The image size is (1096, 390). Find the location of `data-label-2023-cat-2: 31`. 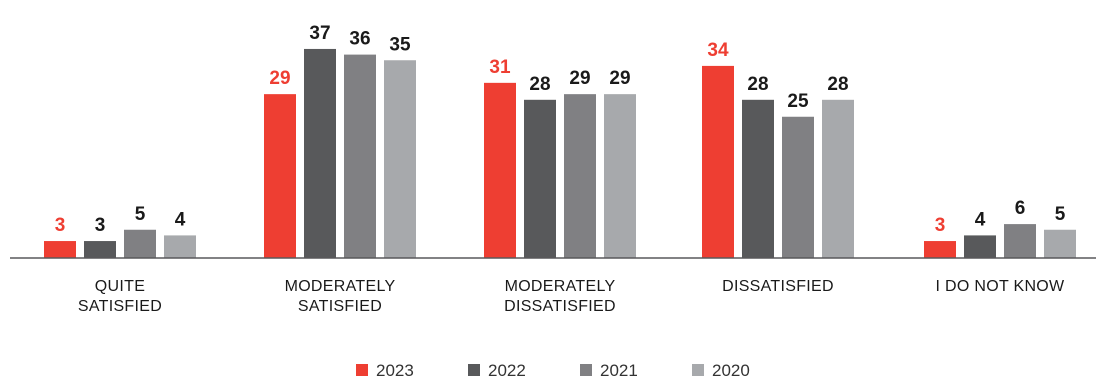

data-label-2023-cat-2: 31 is located at coordinates (500, 67).